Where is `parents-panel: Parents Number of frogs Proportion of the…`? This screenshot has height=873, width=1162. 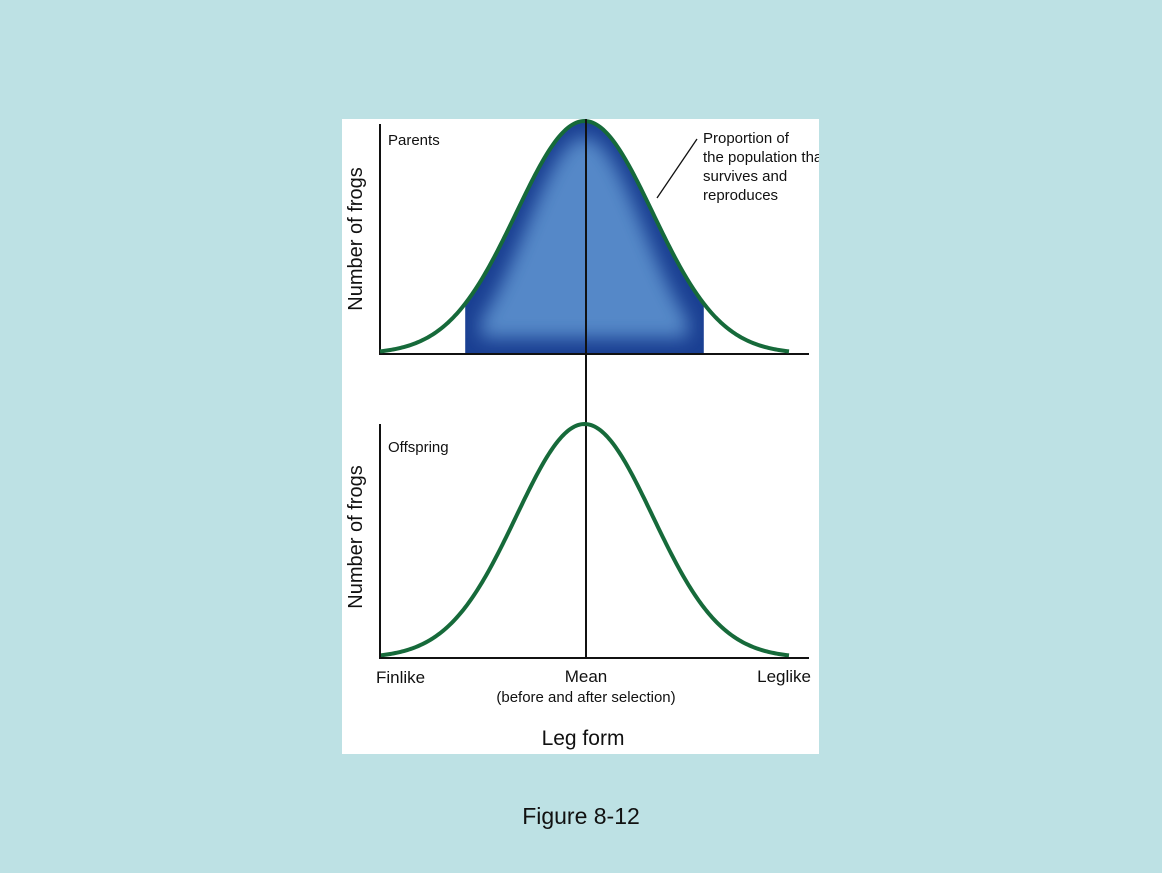
parents-panel: Parents Number of frogs Proportion of the… is located at coordinates (582, 237).